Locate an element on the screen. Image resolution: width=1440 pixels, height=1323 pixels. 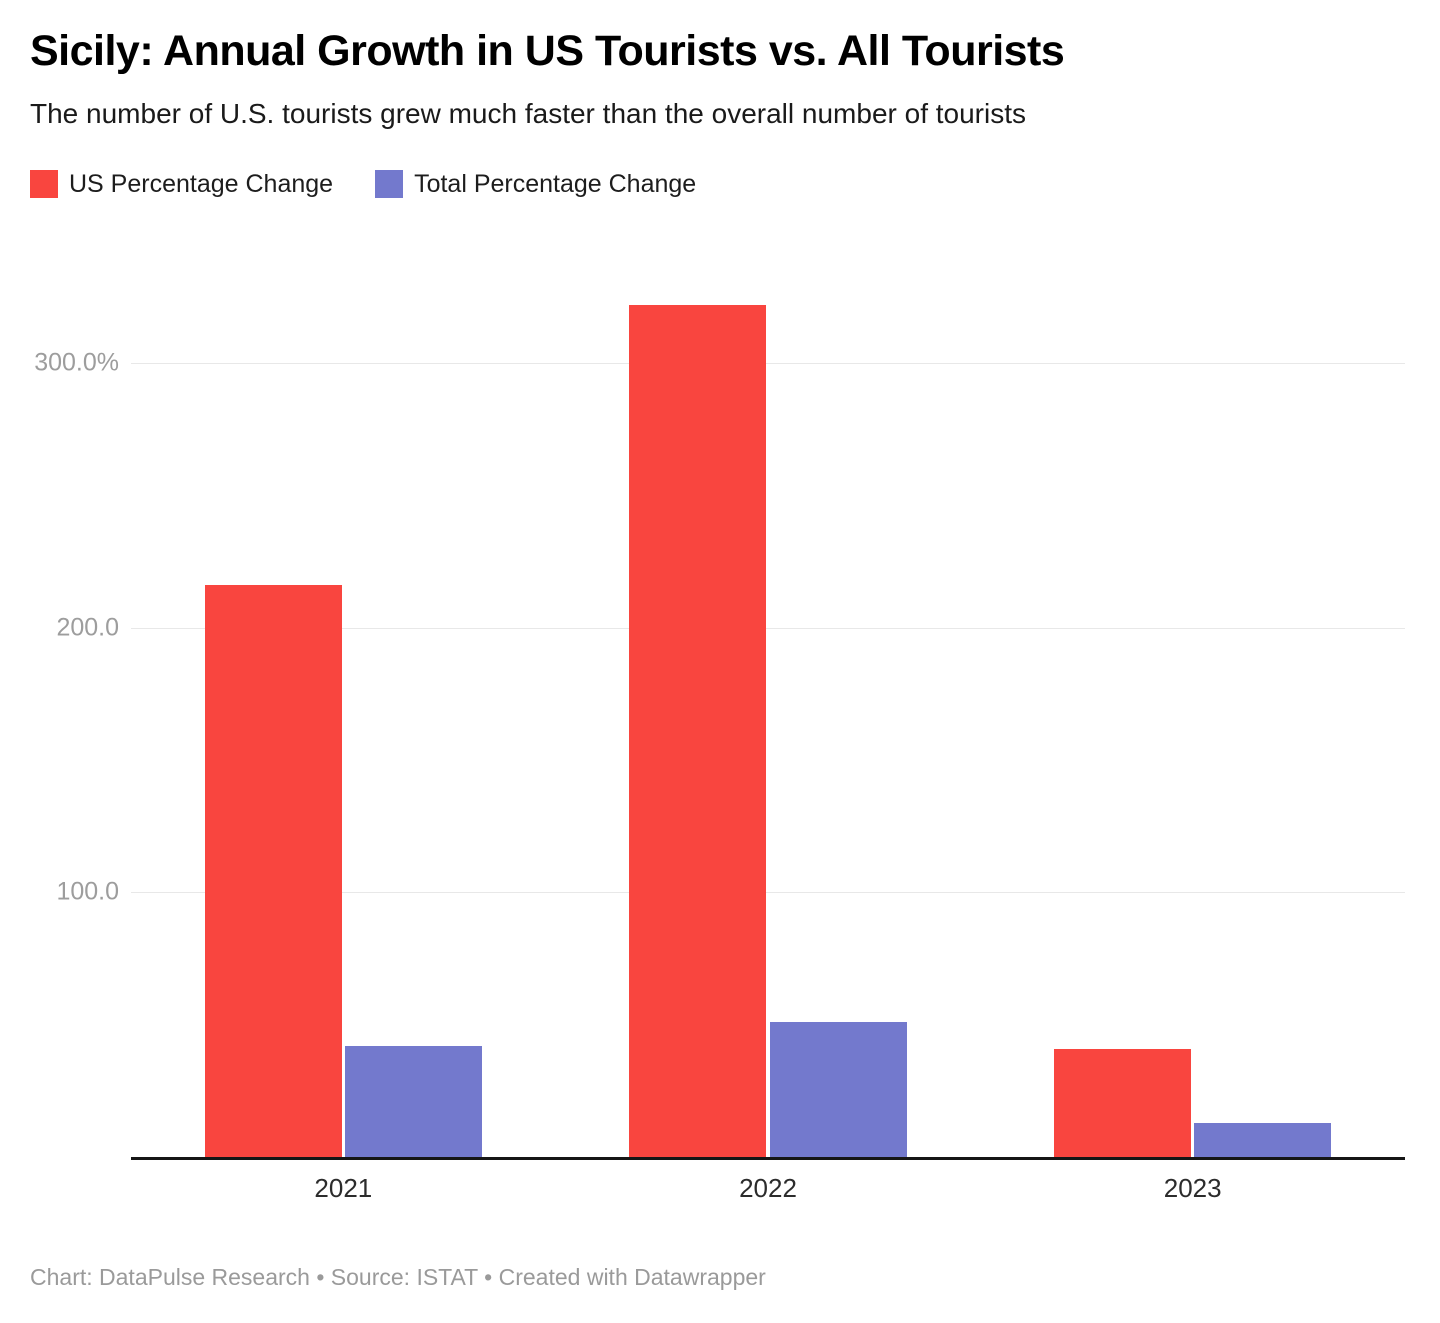
legend-label: Total Percentage Change is located at coordinates (555, 183).